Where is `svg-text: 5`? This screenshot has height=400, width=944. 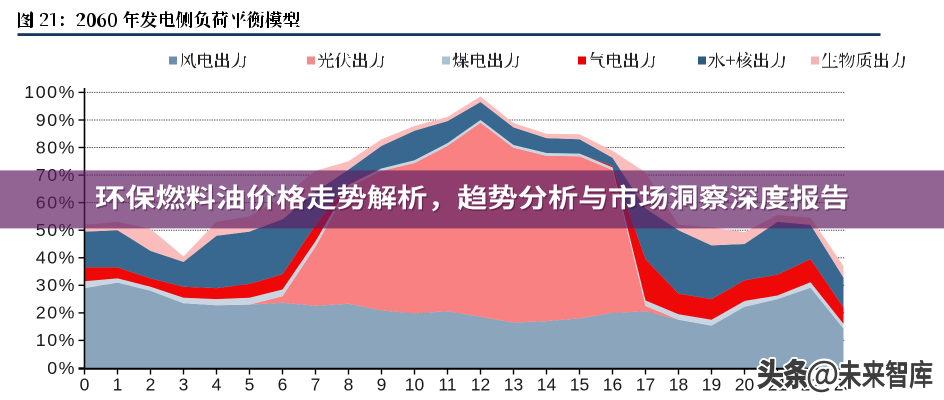
svg-text: 5 is located at coordinates (250, 385).